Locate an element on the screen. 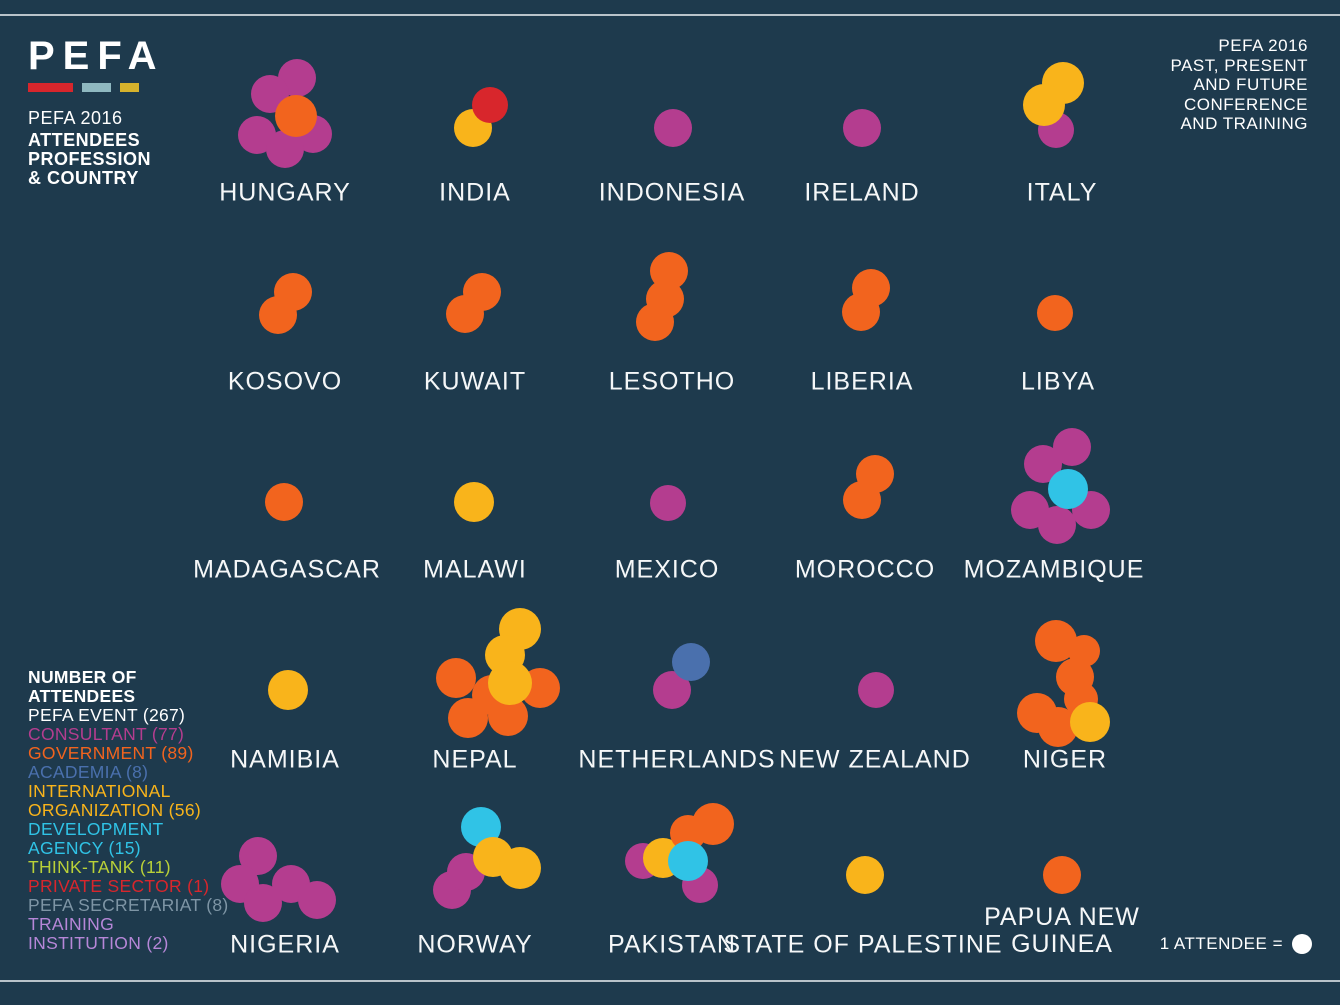 Image resolution: width=1340 pixels, height=1005 pixels. country-label-liberia: LIBERIA is located at coordinates (862, 381).